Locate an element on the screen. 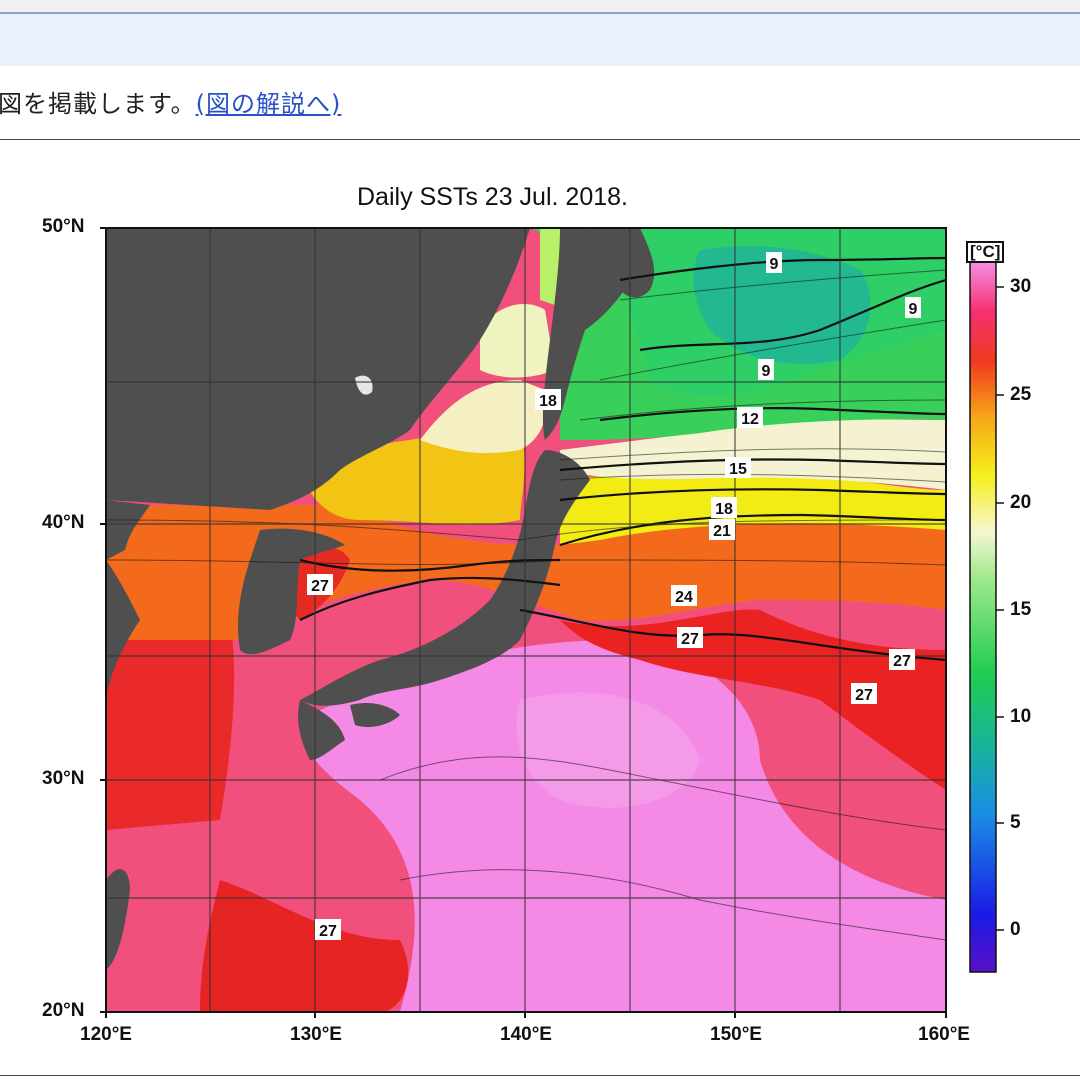 The width and height of the screenshot is (1080, 1082). lon-label-120e: 120°E is located at coordinates (106, 1034).